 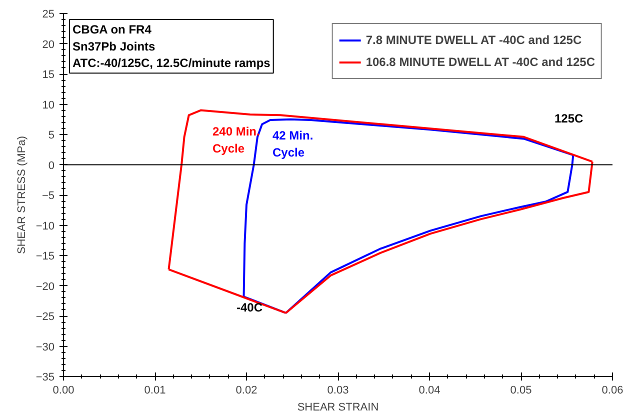 I want to click on x-tick-label: 0.03, so click(x=338, y=390).